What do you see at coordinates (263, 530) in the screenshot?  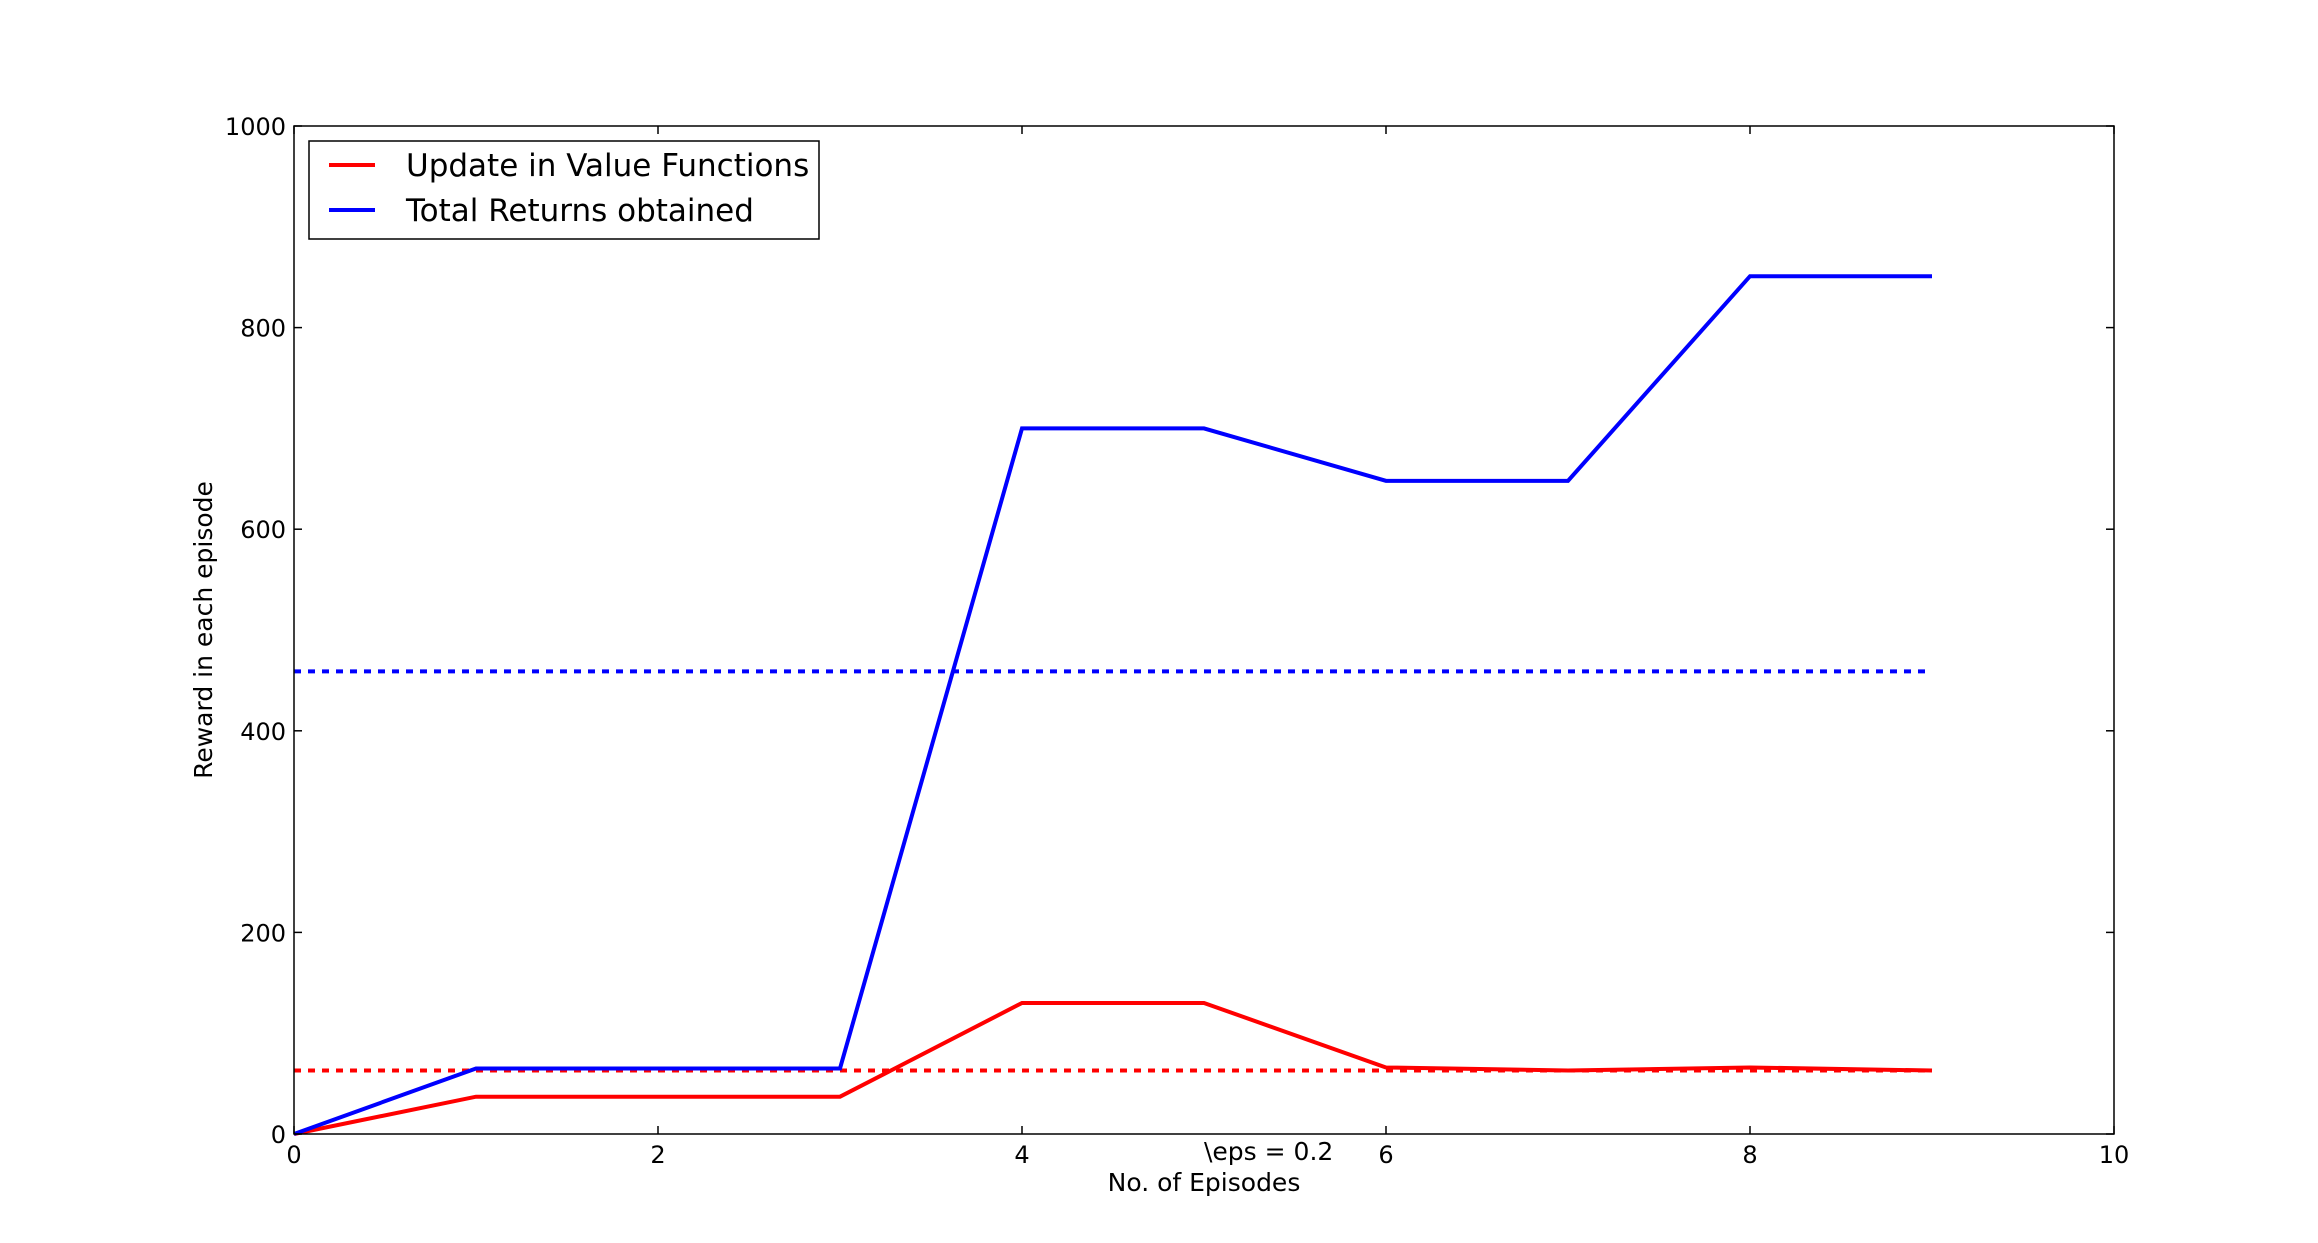 I see `y-tick-label: 600` at bounding box center [263, 530].